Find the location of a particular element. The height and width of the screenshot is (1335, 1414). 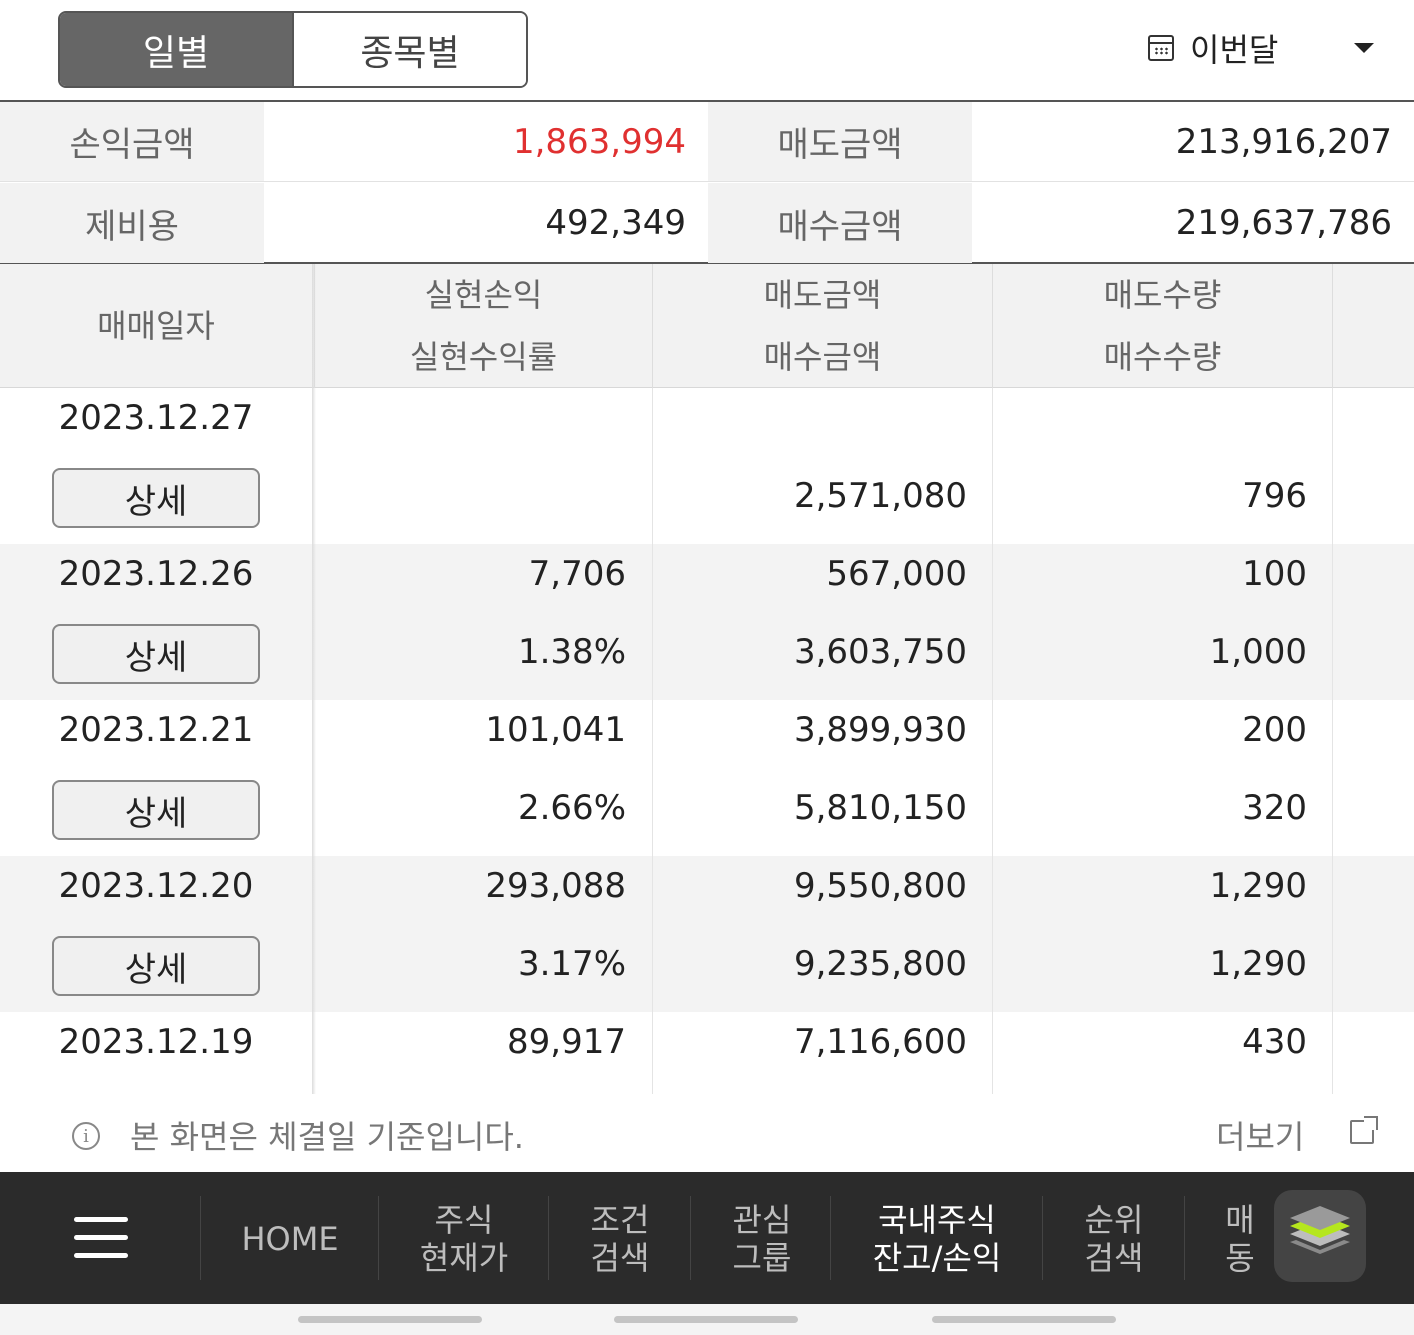

header-realized-rate: 실현수익률 is located at coordinates (483, 357).